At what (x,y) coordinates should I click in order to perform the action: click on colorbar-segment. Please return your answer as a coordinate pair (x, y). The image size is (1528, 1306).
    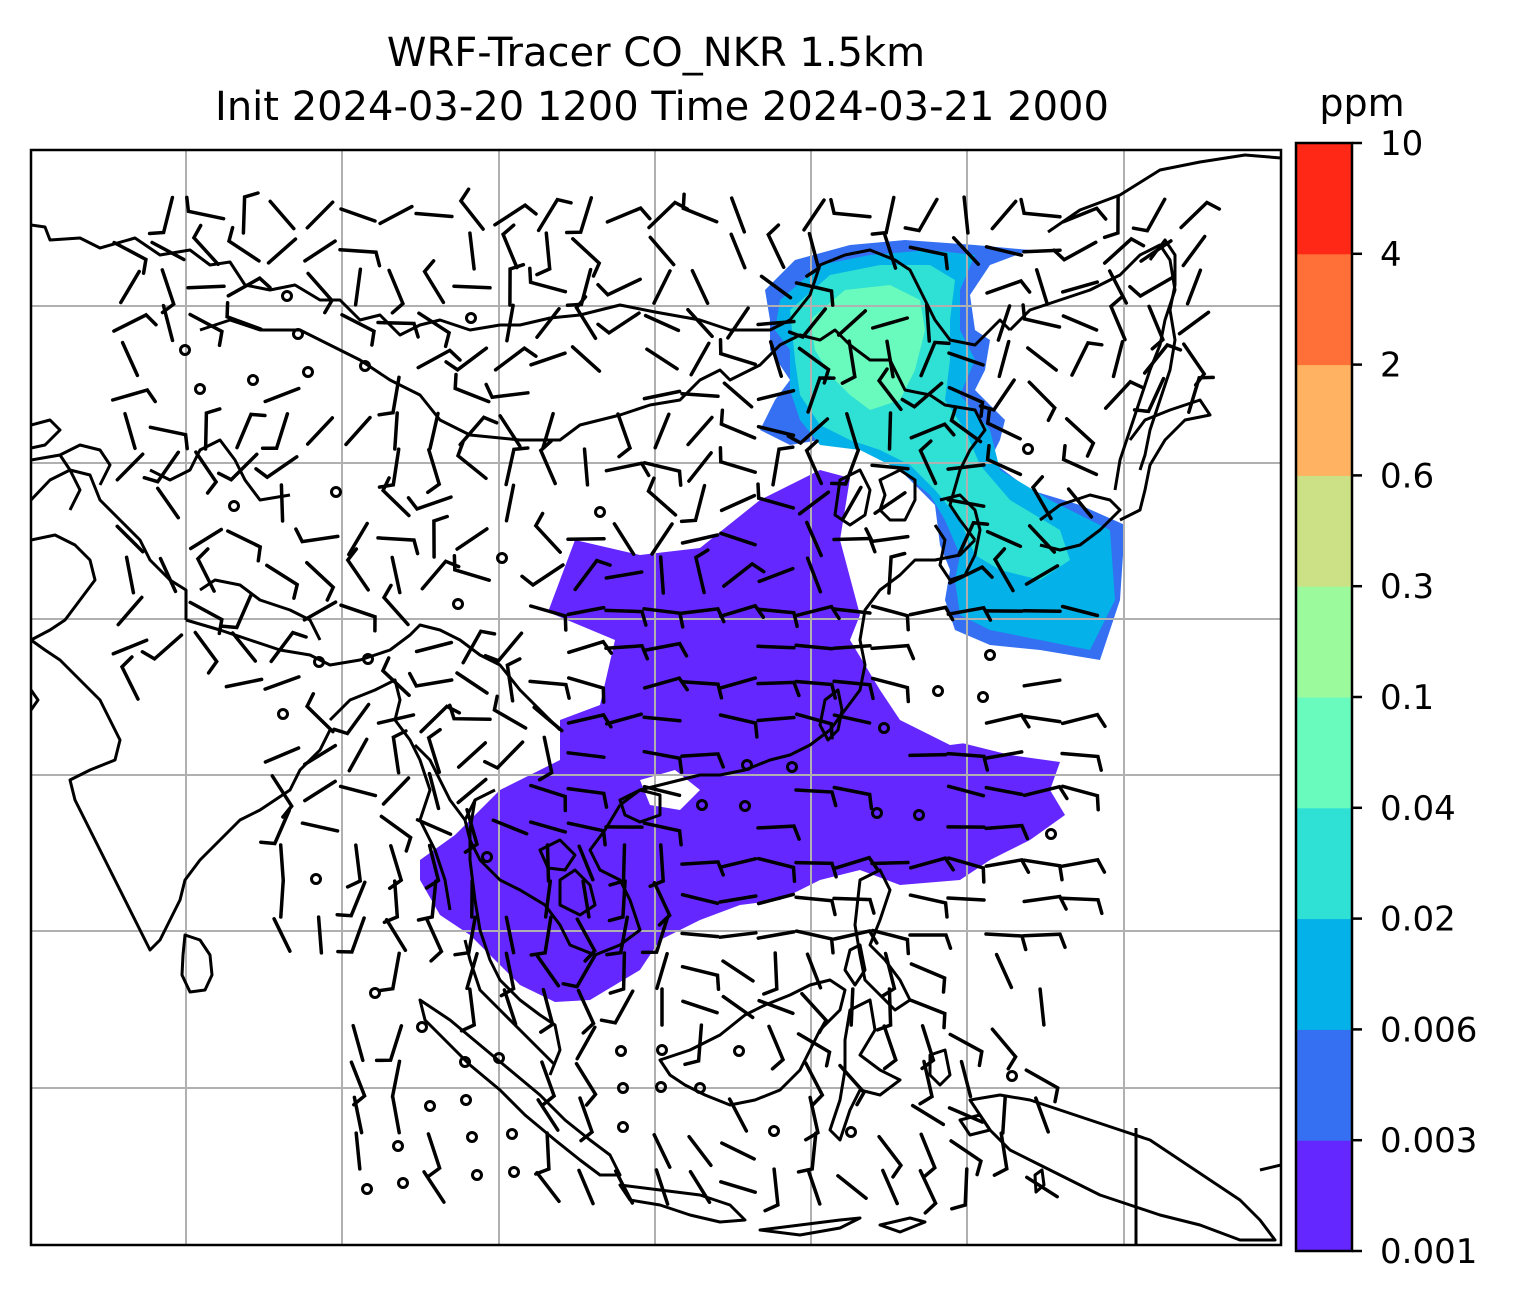
    Looking at the image, I should click on (1324, 420).